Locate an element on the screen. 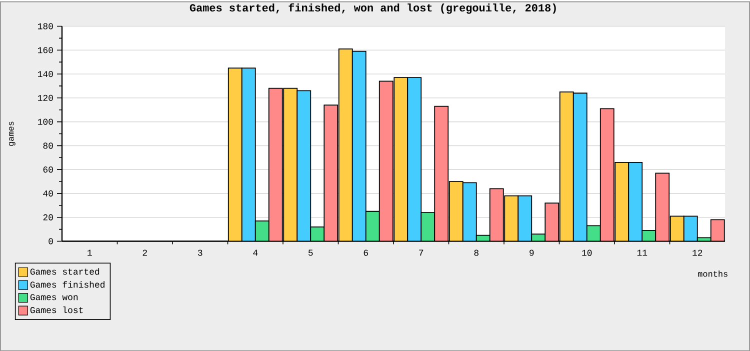  x-tick-label: 9 is located at coordinates (532, 253).